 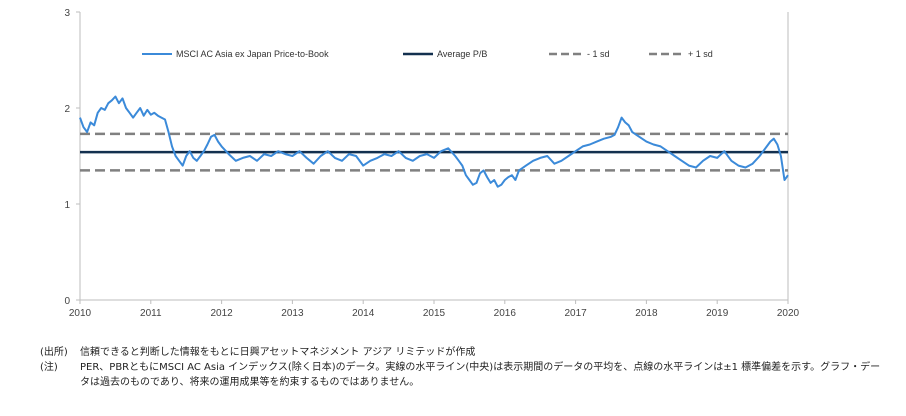 I want to click on legend-item-average: Average P/B, so click(x=445, y=54).